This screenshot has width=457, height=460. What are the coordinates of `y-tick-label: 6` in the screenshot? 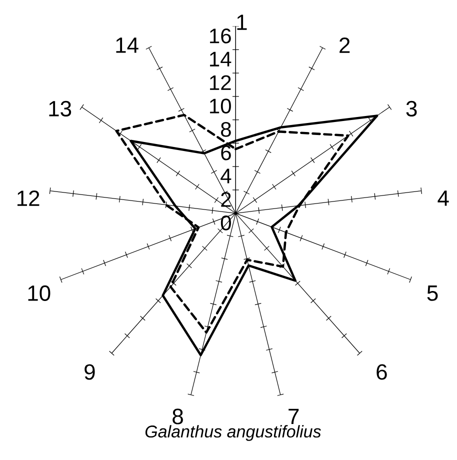 It's located at (226, 152).